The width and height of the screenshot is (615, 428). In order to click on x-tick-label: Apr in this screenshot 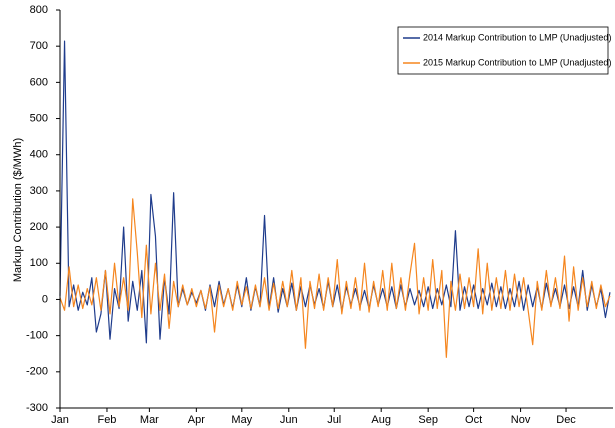, I will do `click(196, 420)`.